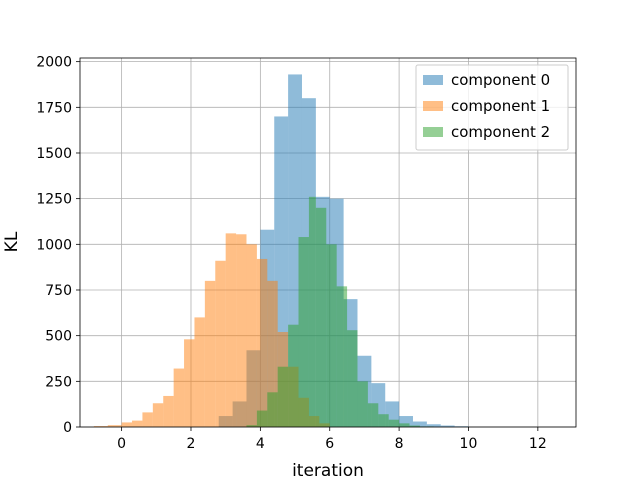  What do you see at coordinates (54, 63) in the screenshot?
I see `y-tick-label: 2000` at bounding box center [54, 63].